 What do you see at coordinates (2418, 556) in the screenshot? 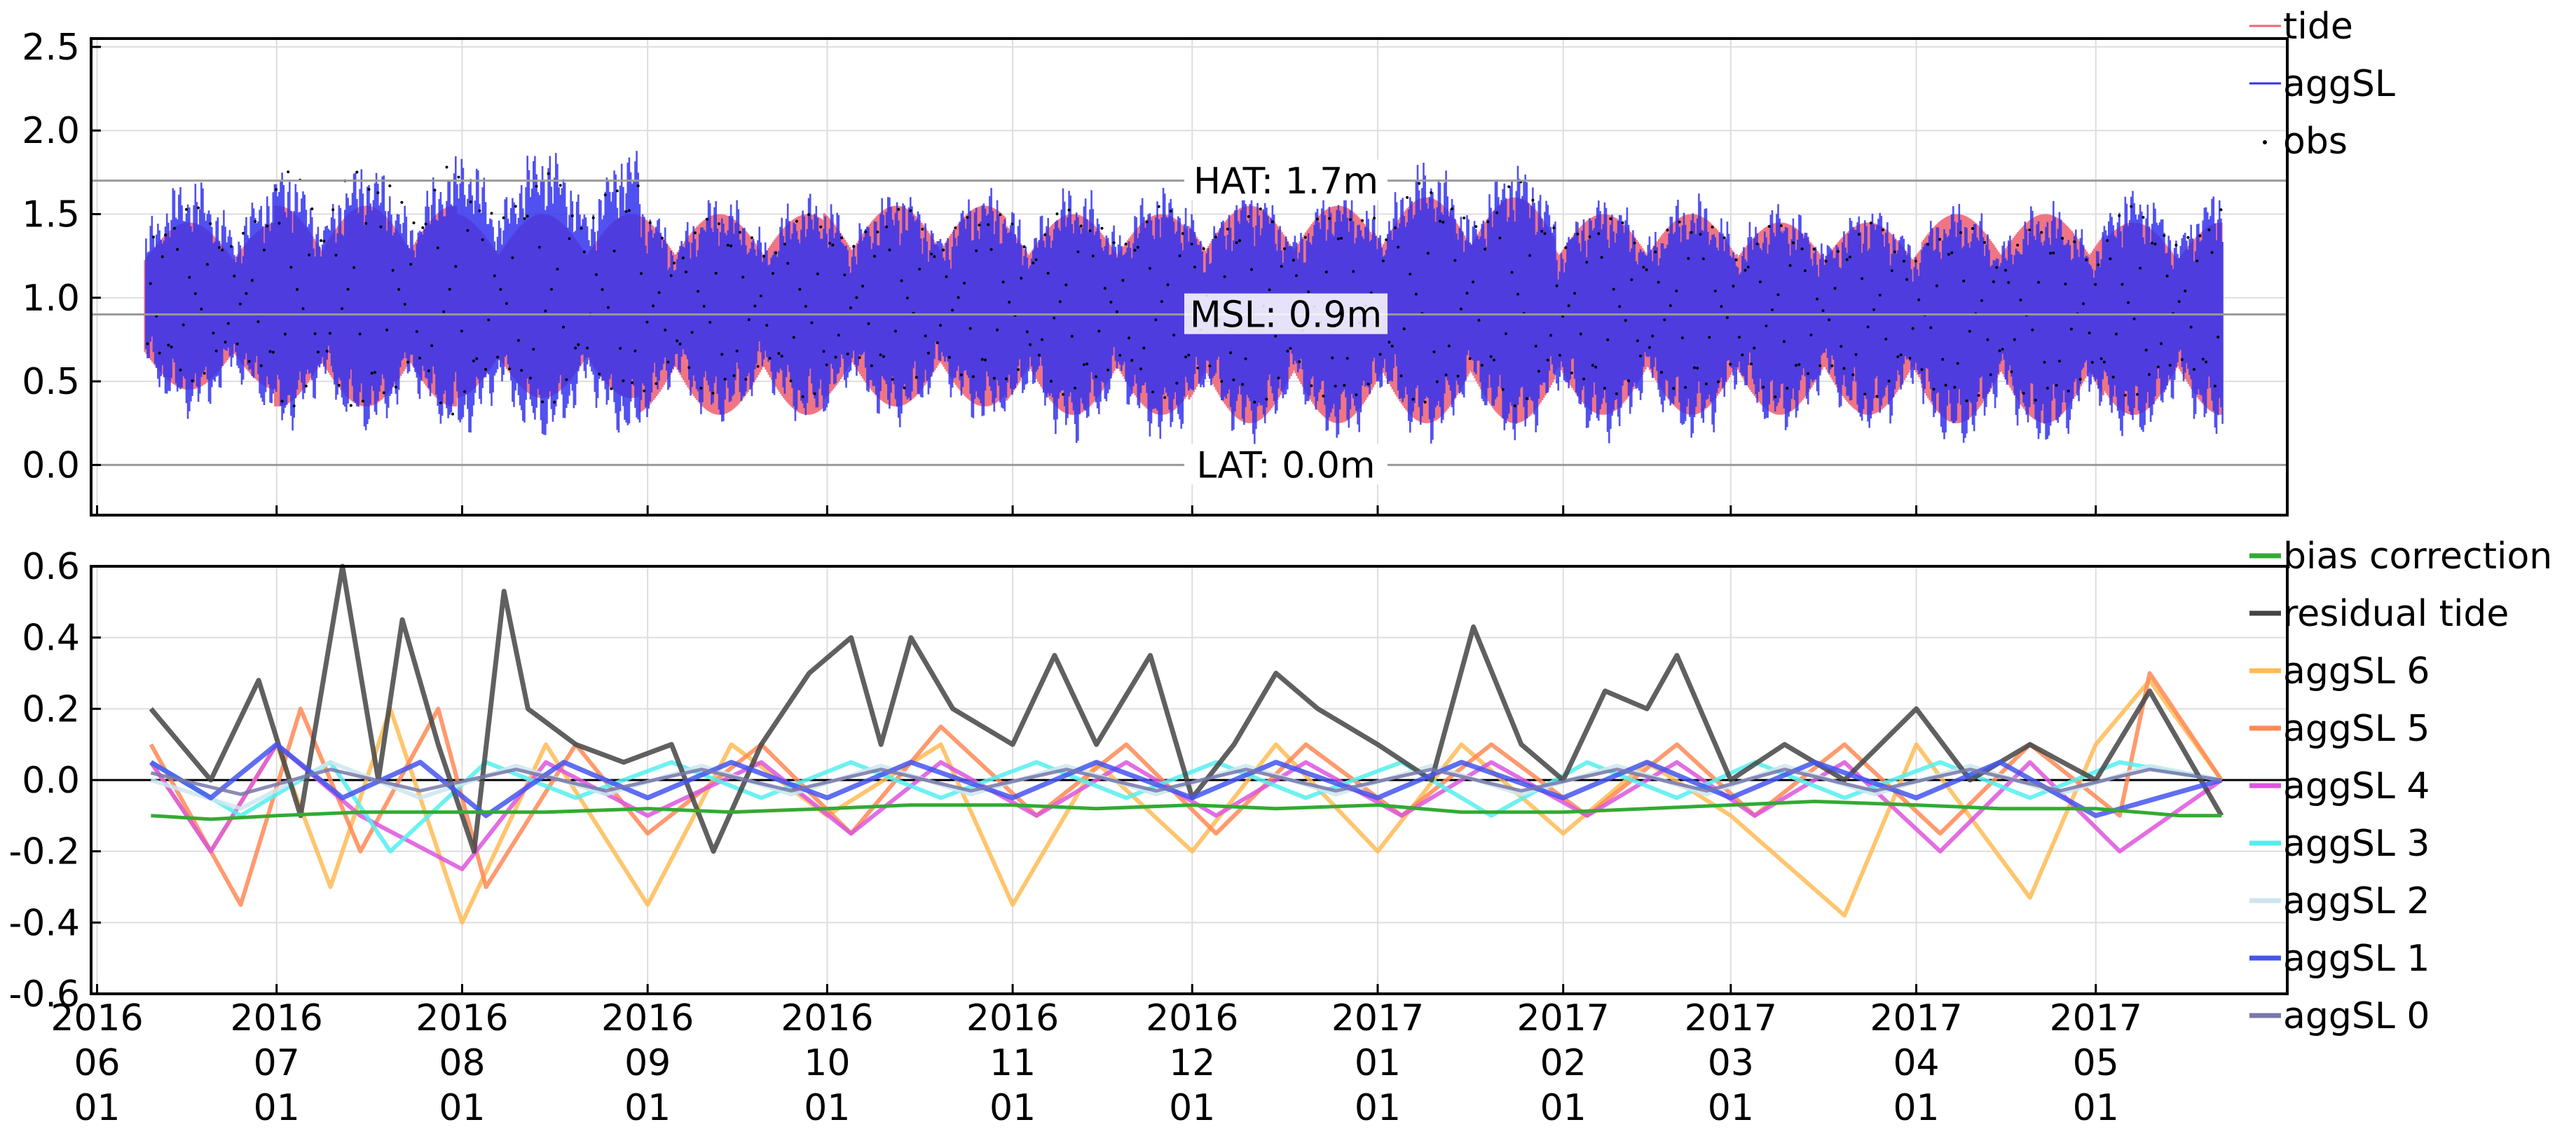
I see `legend-label: bias correction` at bounding box center [2418, 556].